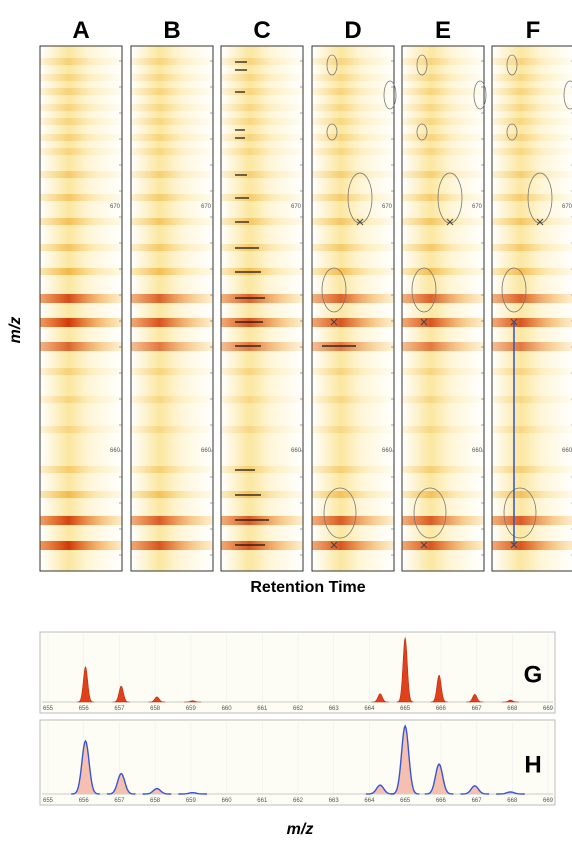  I want to click on spectrum-tick: 655, so click(48, 801).